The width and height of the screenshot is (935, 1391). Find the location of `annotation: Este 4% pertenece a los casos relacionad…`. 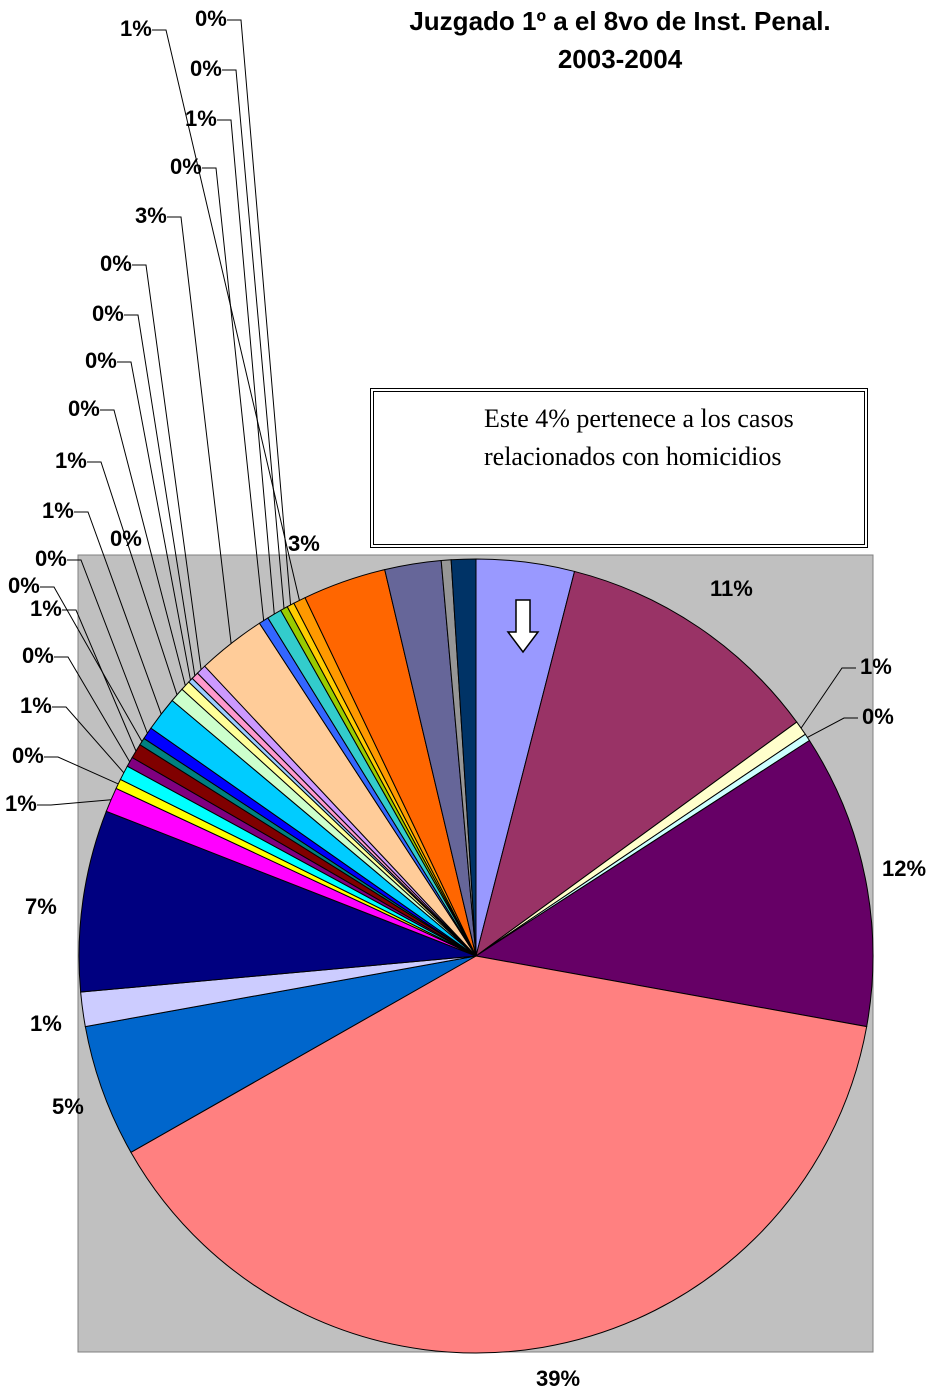

annotation: Este 4% pertenece a los casos relacionad… is located at coordinates (639, 437).